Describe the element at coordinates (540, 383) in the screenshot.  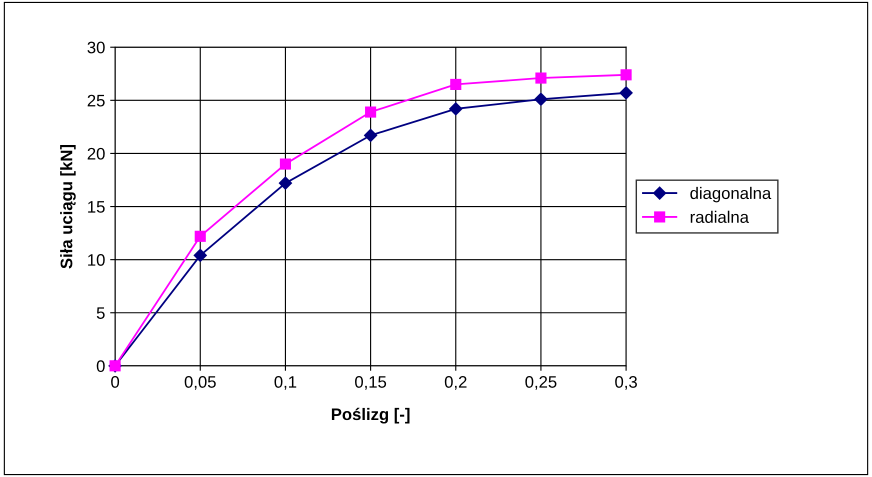
I see `x-tick-label: 0,25` at that location.